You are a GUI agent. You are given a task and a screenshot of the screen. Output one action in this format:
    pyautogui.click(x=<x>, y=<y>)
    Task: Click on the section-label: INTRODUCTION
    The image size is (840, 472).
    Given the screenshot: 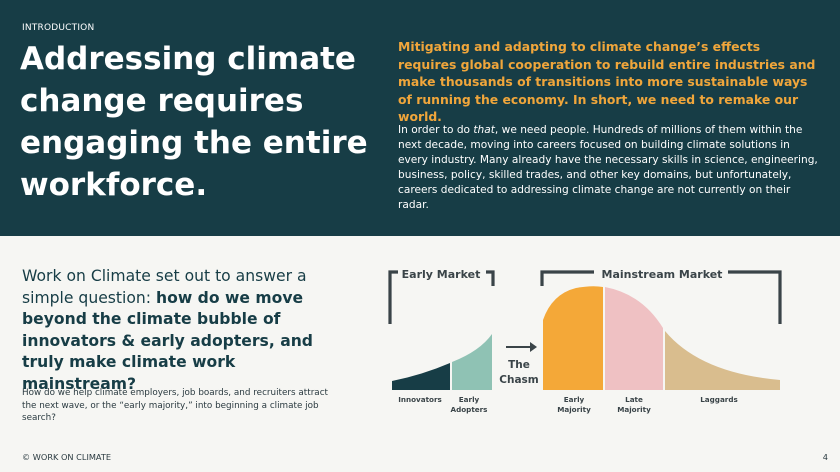 What is the action you would take?
    pyautogui.click(x=58, y=28)
    